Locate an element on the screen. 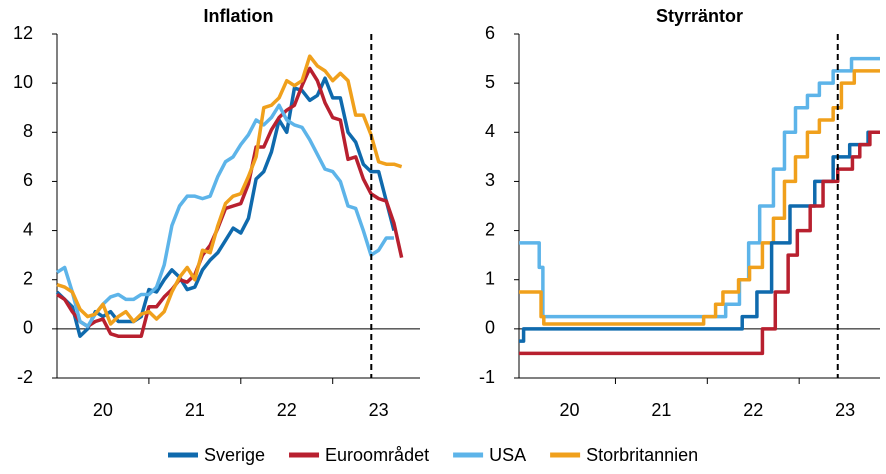 This screenshot has width=886, height=474. legend-label: Storbritannien is located at coordinates (642, 455).